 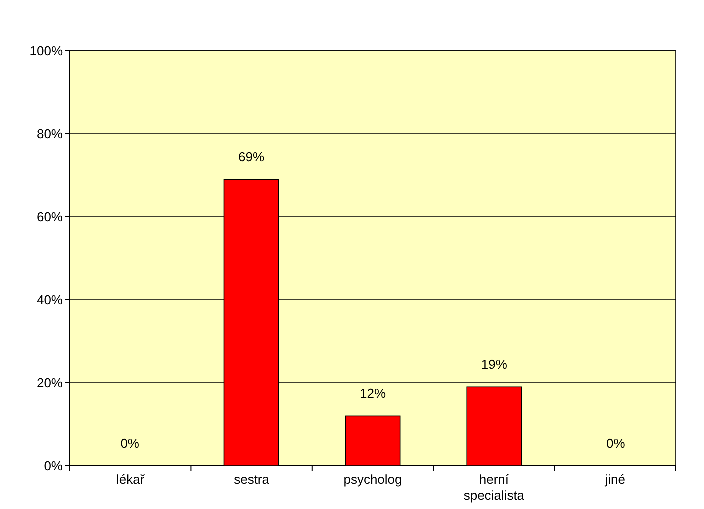 I want to click on data-label: 69%, so click(x=251, y=157).